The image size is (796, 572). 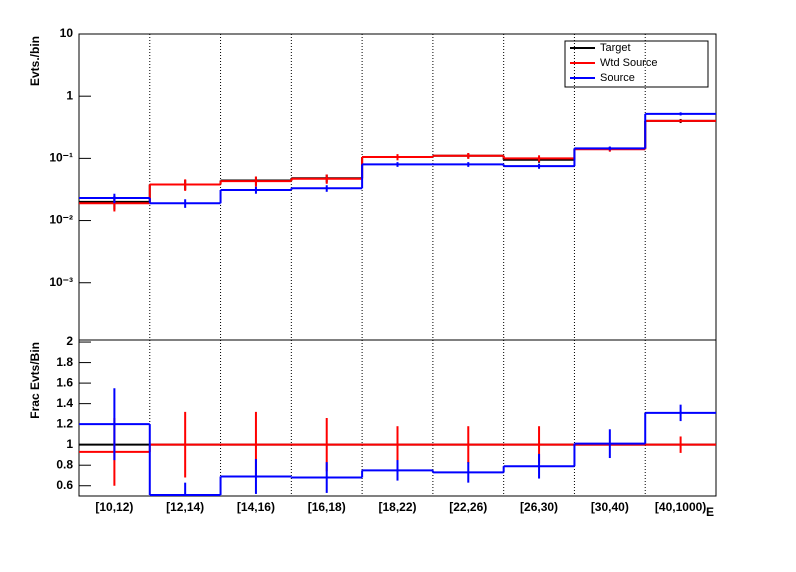 What do you see at coordinates (539, 507) in the screenshot?
I see `x-tick-label: [26,30)` at bounding box center [539, 507].